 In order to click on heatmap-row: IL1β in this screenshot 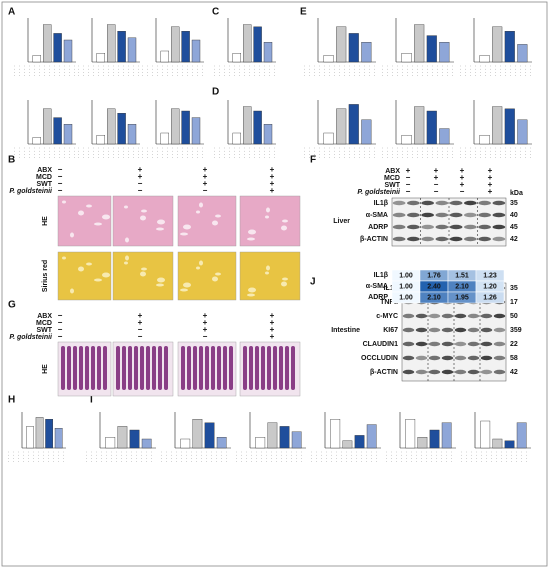, I will do `click(381, 275)`.